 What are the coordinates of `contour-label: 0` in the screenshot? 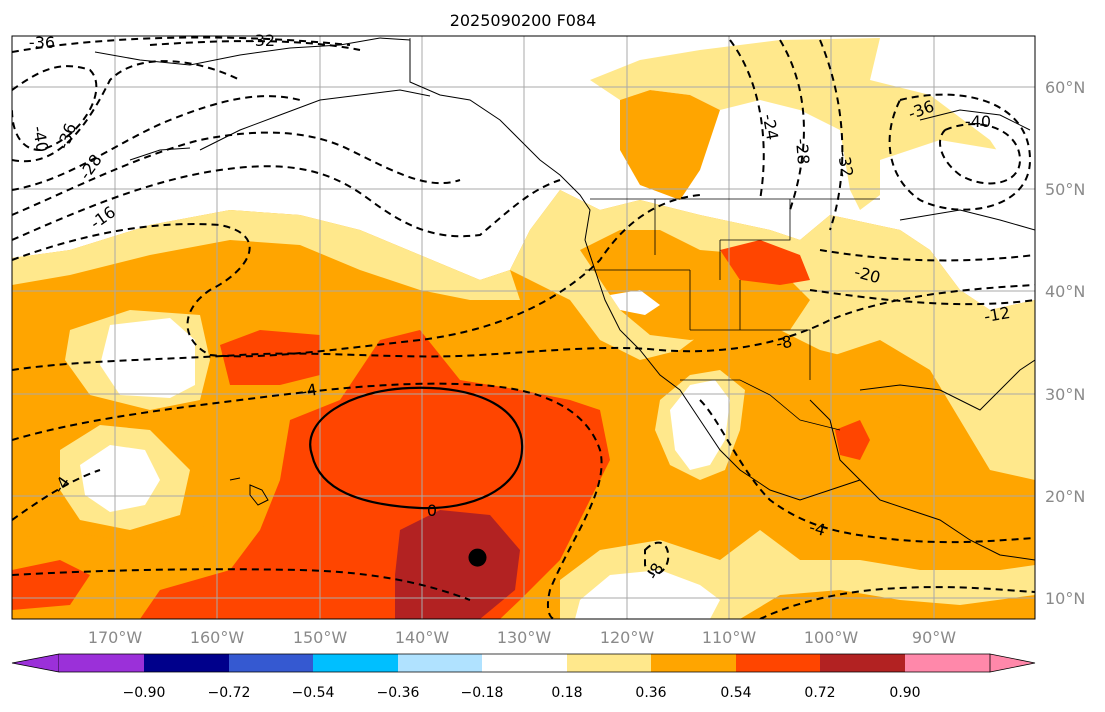 It's located at (432, 510).